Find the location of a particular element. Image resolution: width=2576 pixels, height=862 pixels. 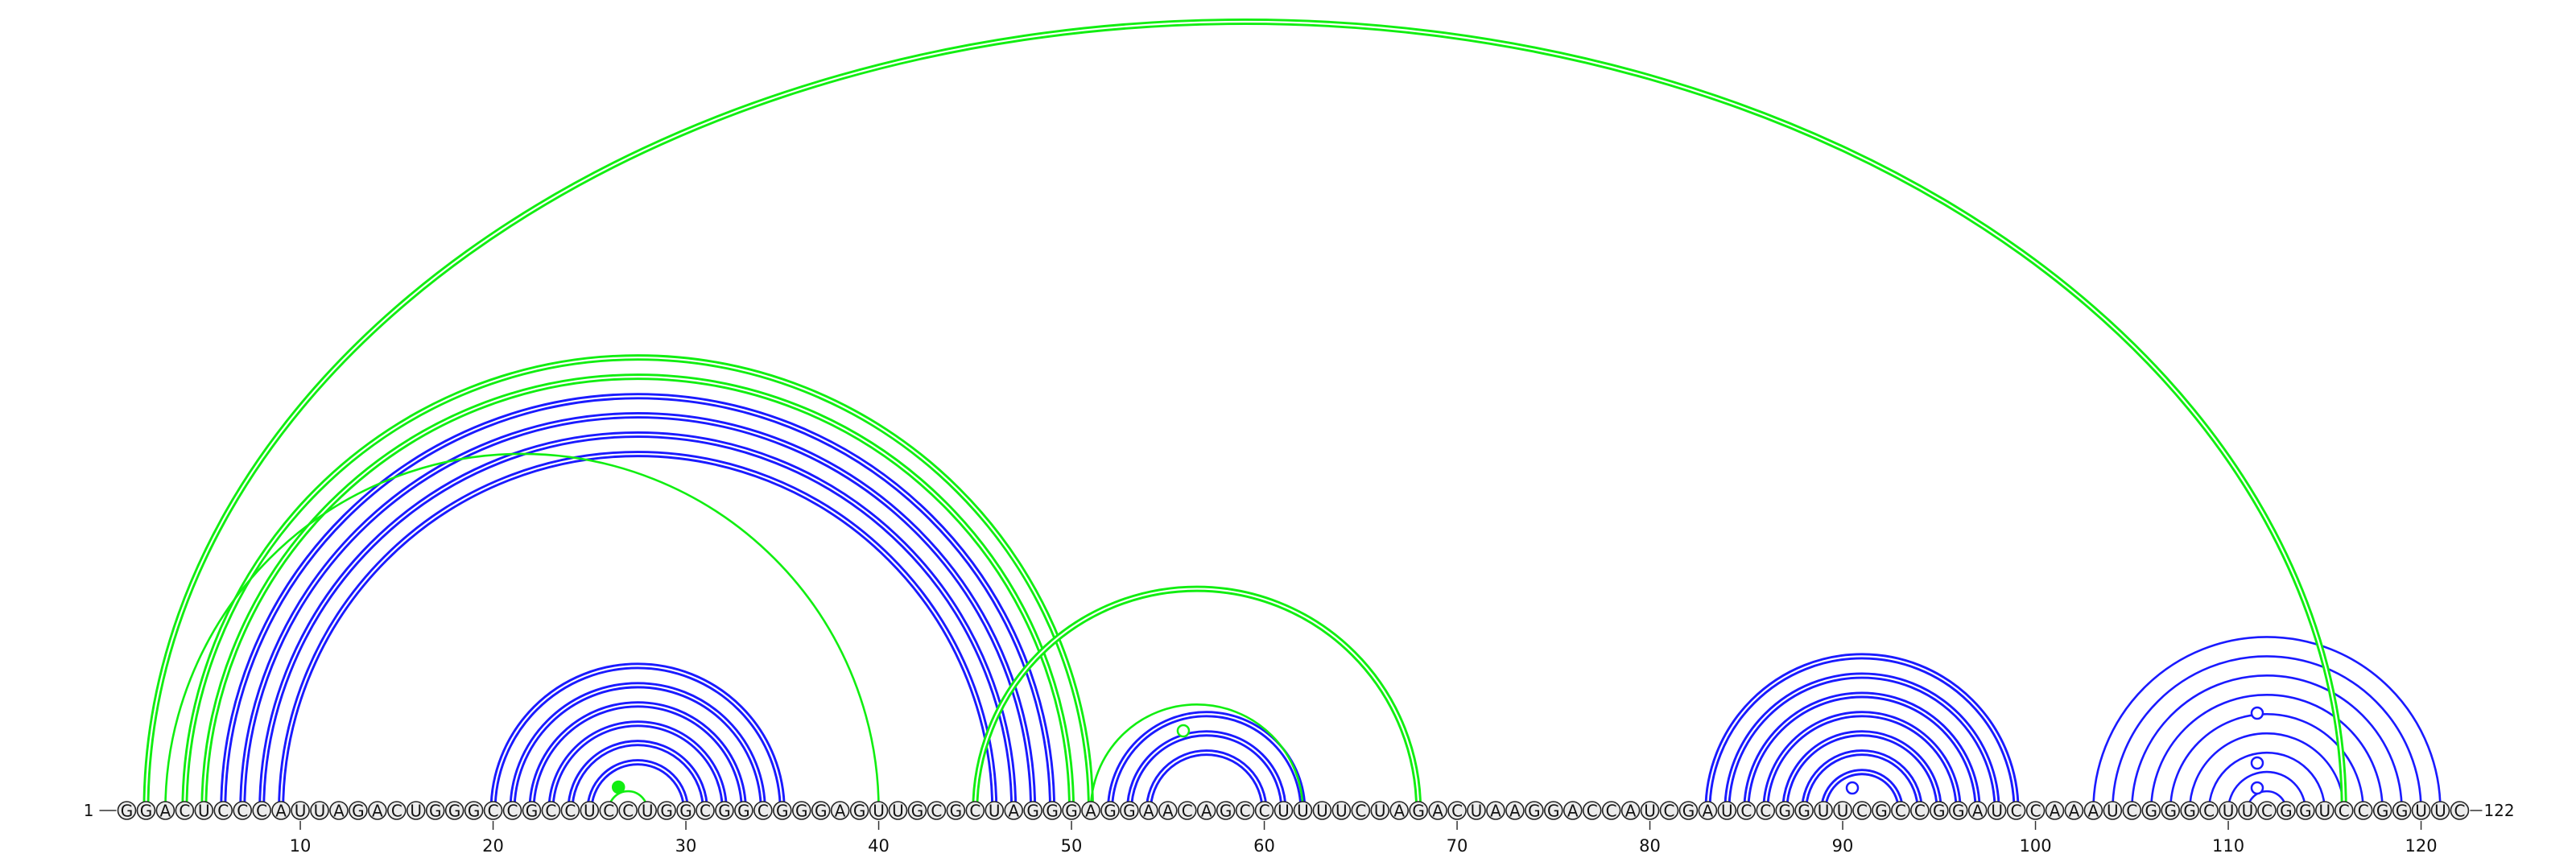

nucleotide-74-letter: G is located at coordinates (1534, 811).